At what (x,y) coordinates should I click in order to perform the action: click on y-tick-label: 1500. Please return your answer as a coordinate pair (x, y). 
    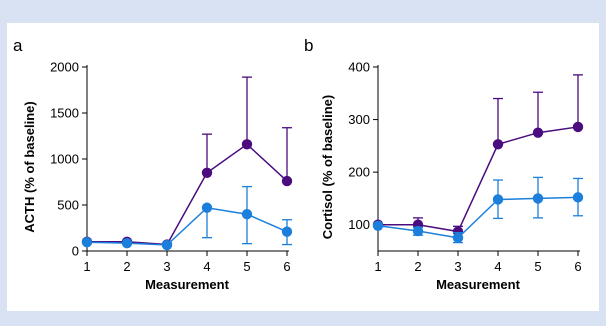
    Looking at the image, I should click on (64, 113).